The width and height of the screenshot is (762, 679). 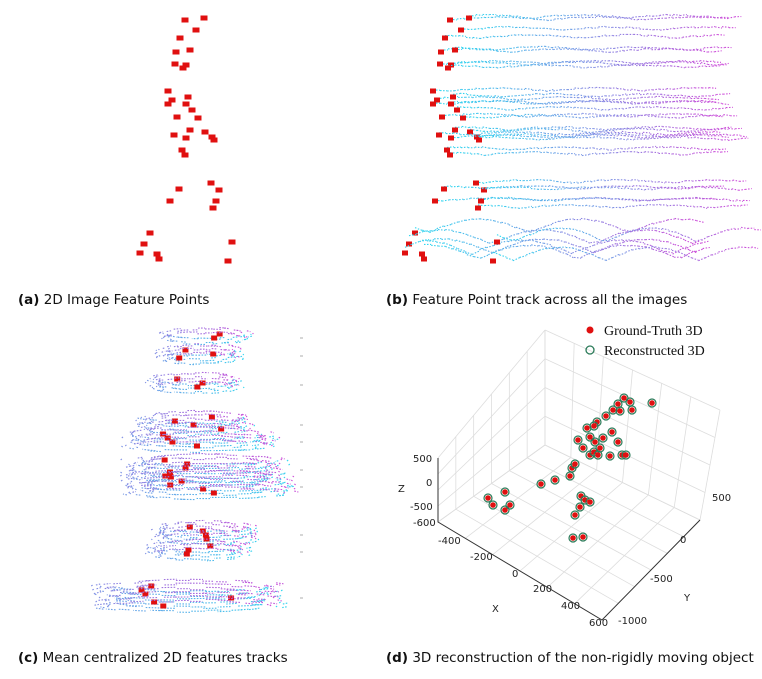 What do you see at coordinates (654, 351) in the screenshot?
I see `legend-reconstructed-label: Reconstructed 3D` at bounding box center [654, 351].